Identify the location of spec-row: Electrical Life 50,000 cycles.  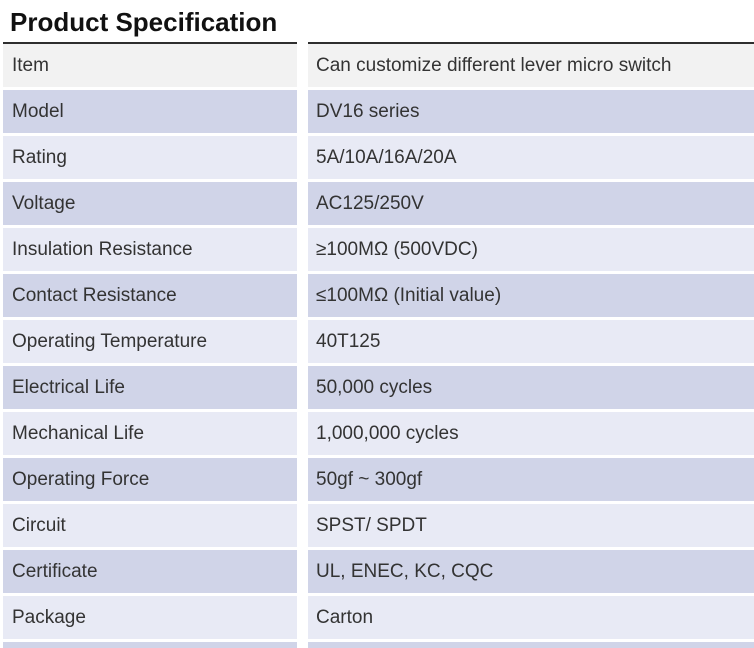
(378, 387).